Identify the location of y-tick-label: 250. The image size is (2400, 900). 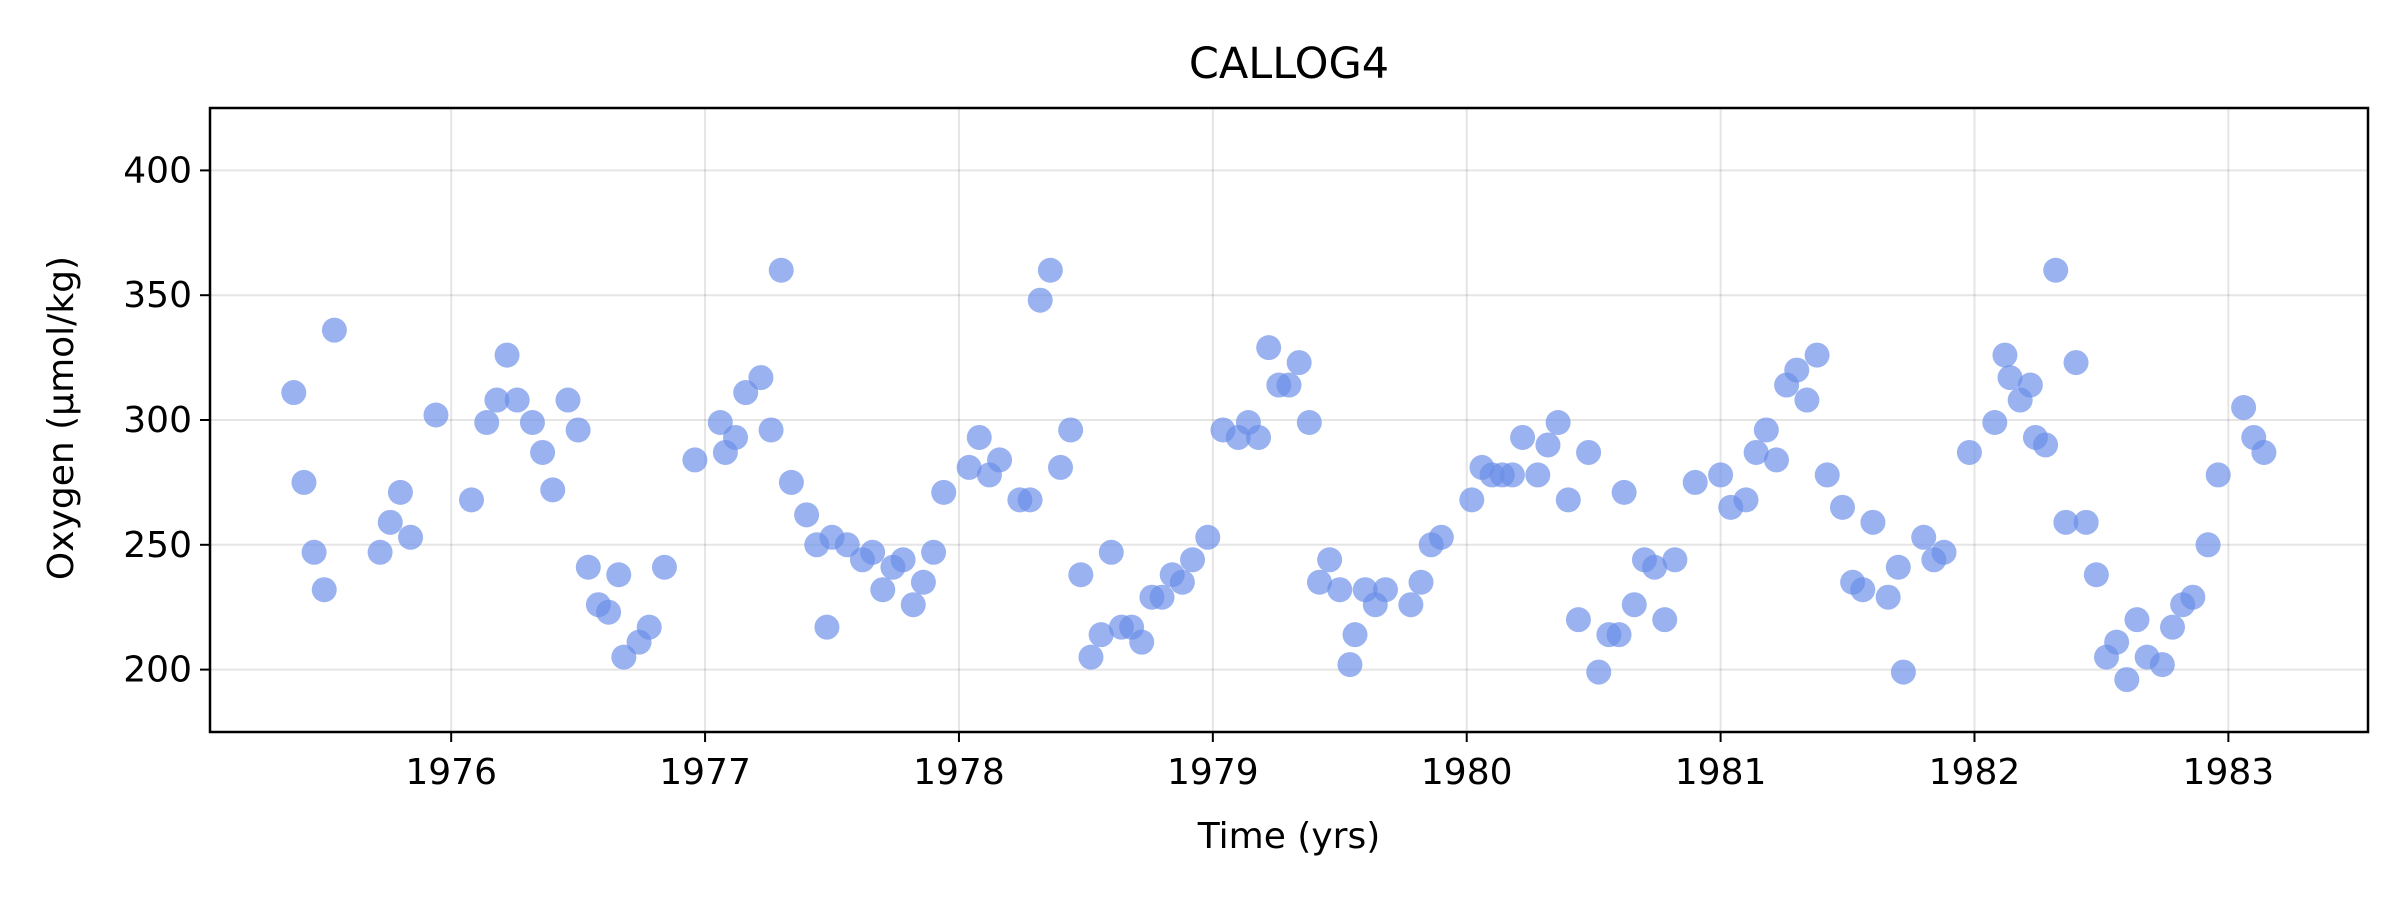
(157, 545).